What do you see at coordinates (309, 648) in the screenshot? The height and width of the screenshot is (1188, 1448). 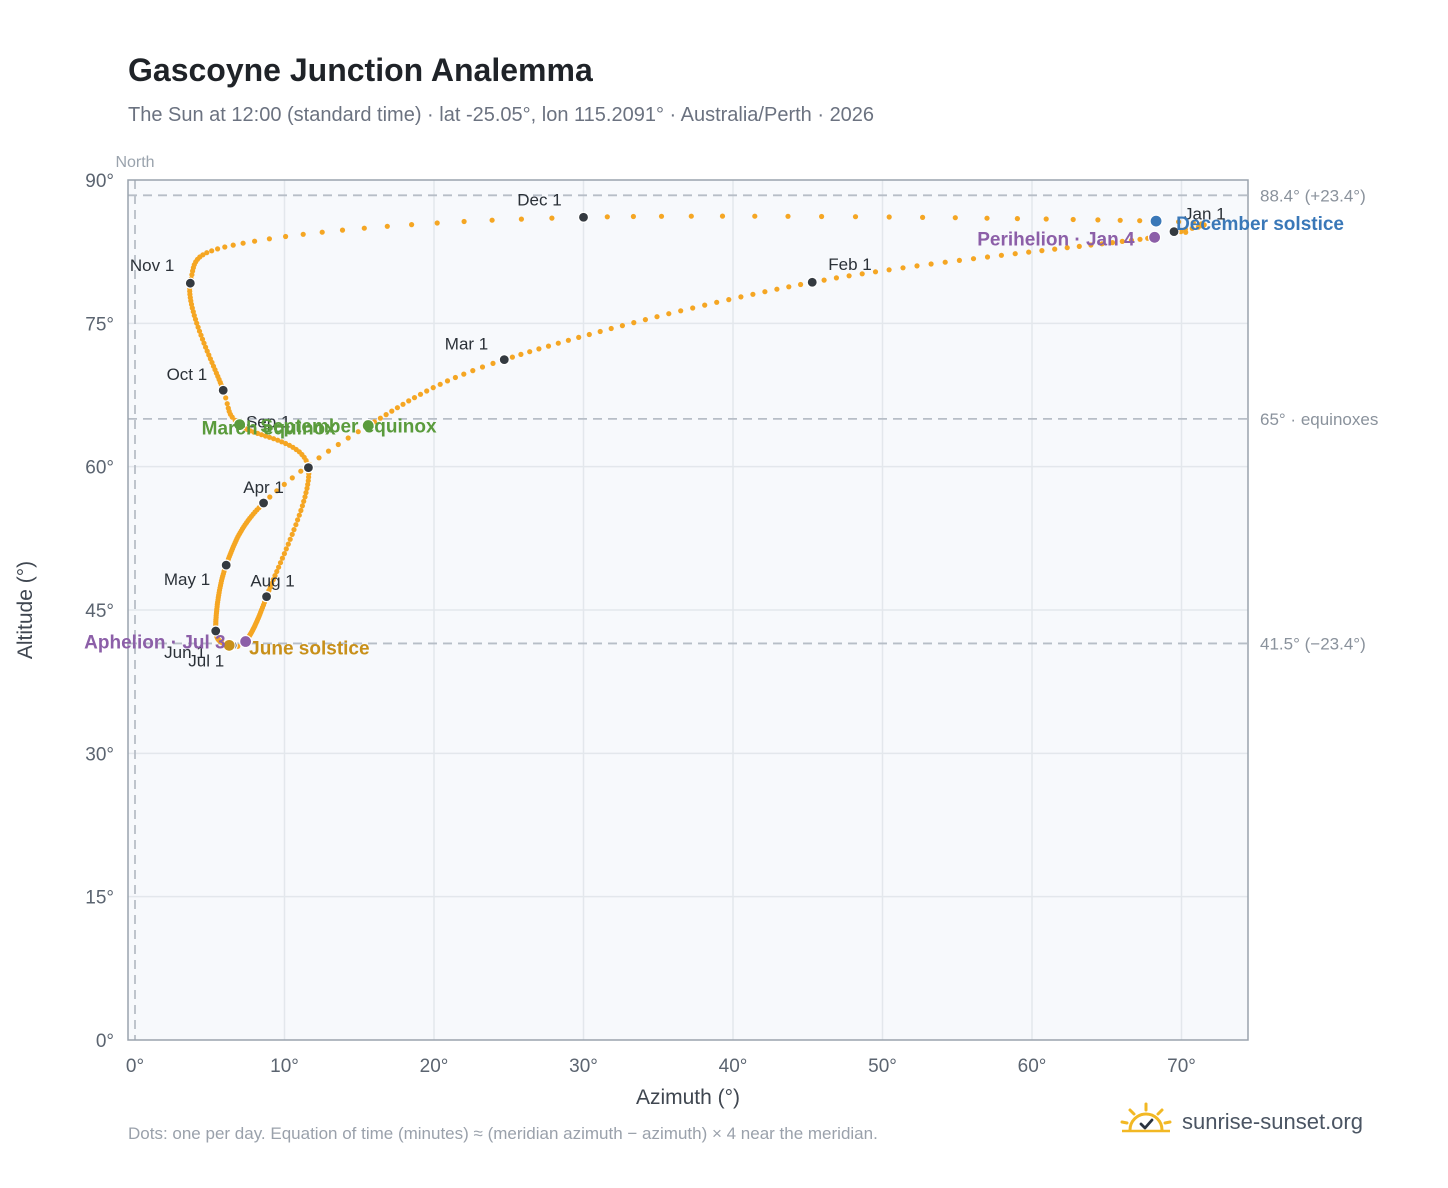 I see `event-label: June solstice` at bounding box center [309, 648].